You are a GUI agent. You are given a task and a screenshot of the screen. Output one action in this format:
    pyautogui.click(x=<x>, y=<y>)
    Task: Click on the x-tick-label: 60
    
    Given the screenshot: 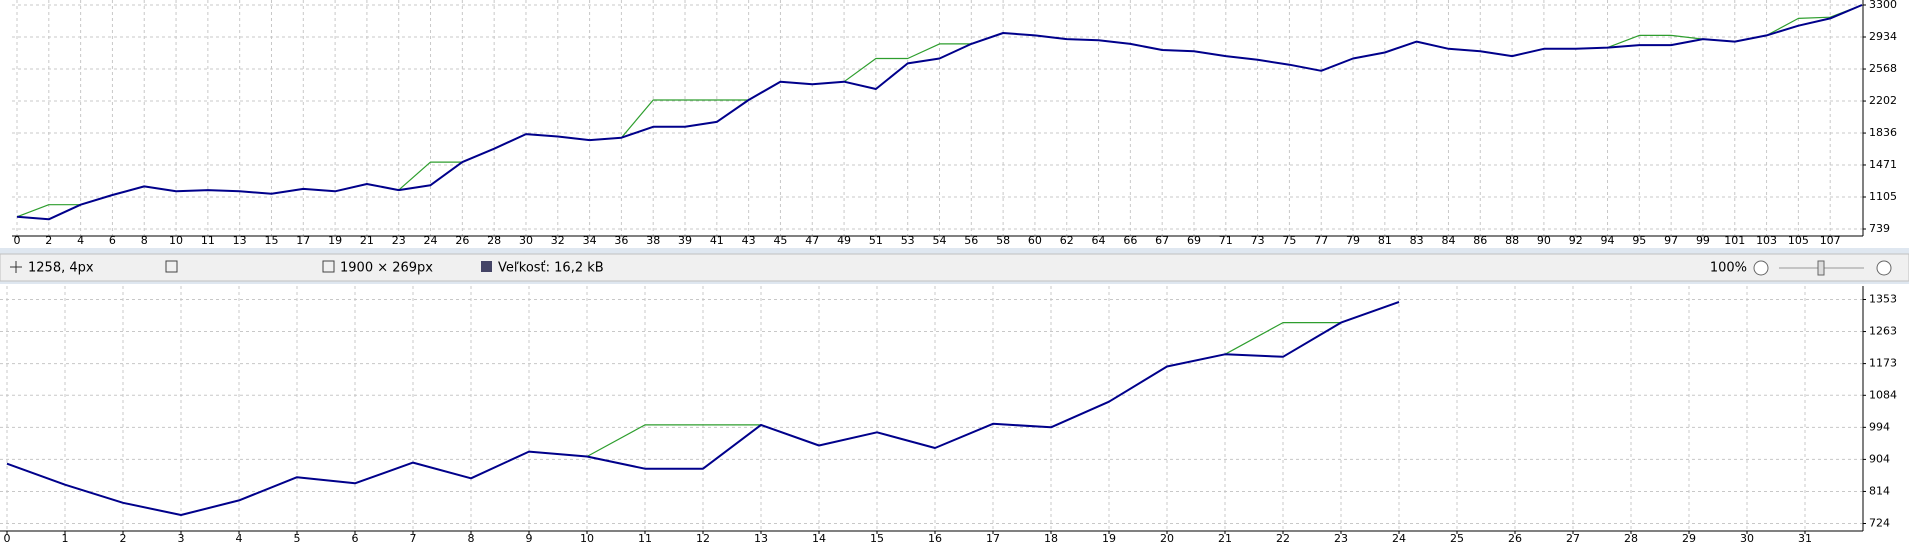 What is the action you would take?
    pyautogui.click(x=1035, y=240)
    